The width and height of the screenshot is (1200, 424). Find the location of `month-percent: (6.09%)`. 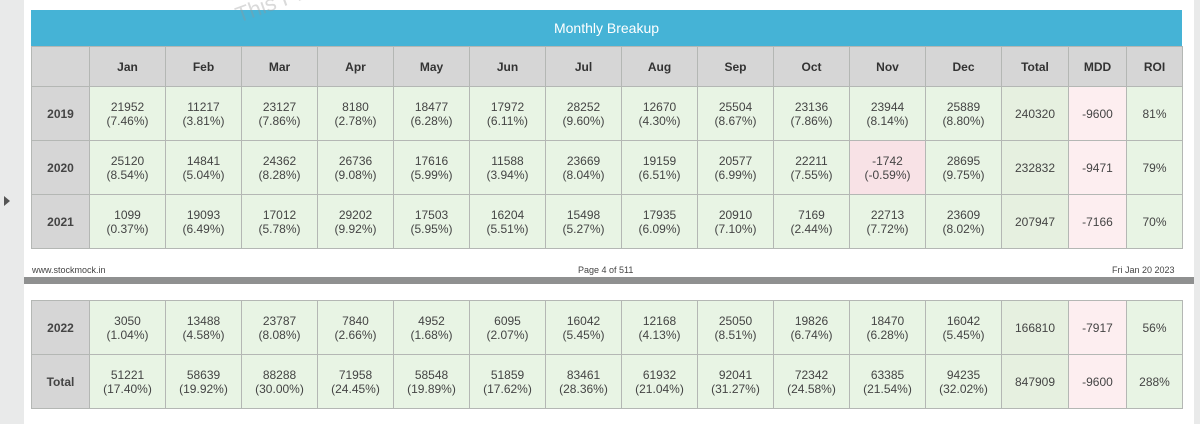

month-percent: (6.09%) is located at coordinates (659, 228).